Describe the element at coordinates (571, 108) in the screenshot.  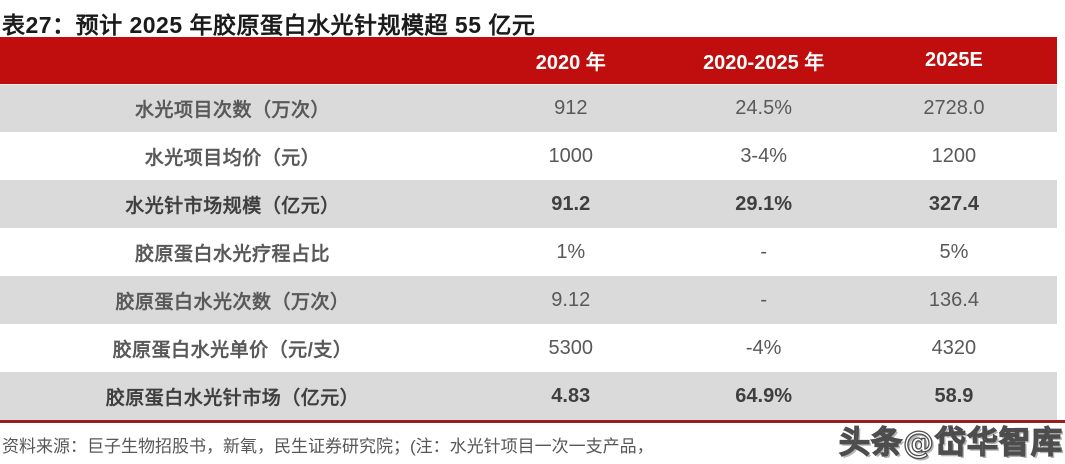
I see `cell-2020: 912` at that location.